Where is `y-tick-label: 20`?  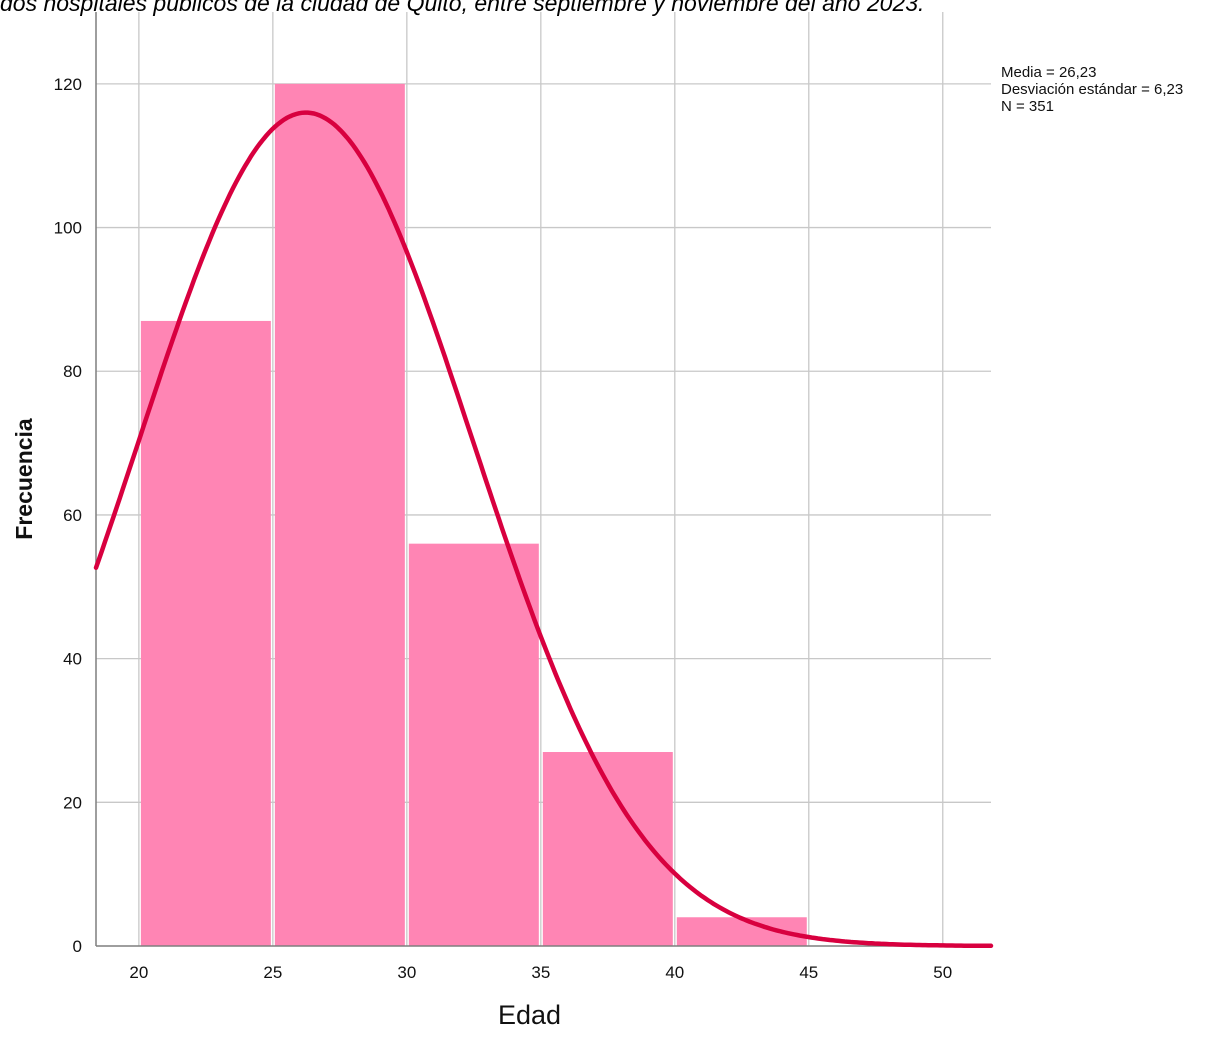 y-tick-label: 20 is located at coordinates (72, 802).